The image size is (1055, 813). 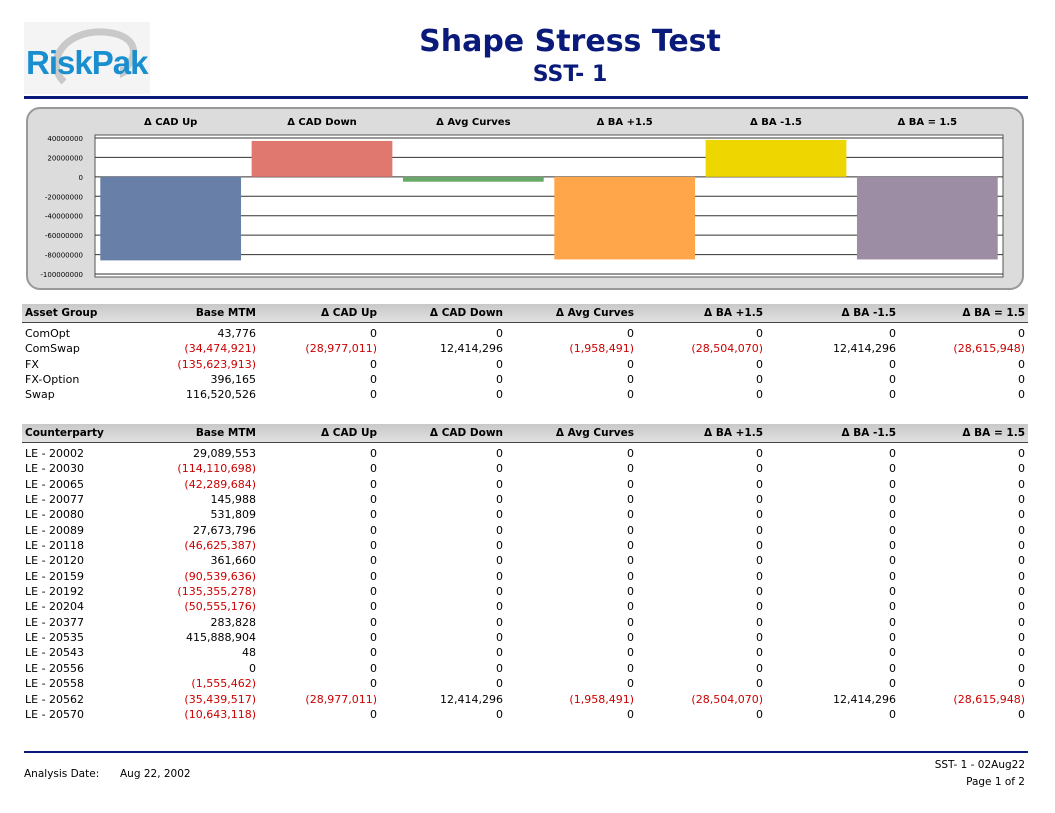 What do you see at coordinates (525, 636) in the screenshot?
I see `table-row: LE - 20535 415,888,904 0 0 0 0 0 0` at bounding box center [525, 636].